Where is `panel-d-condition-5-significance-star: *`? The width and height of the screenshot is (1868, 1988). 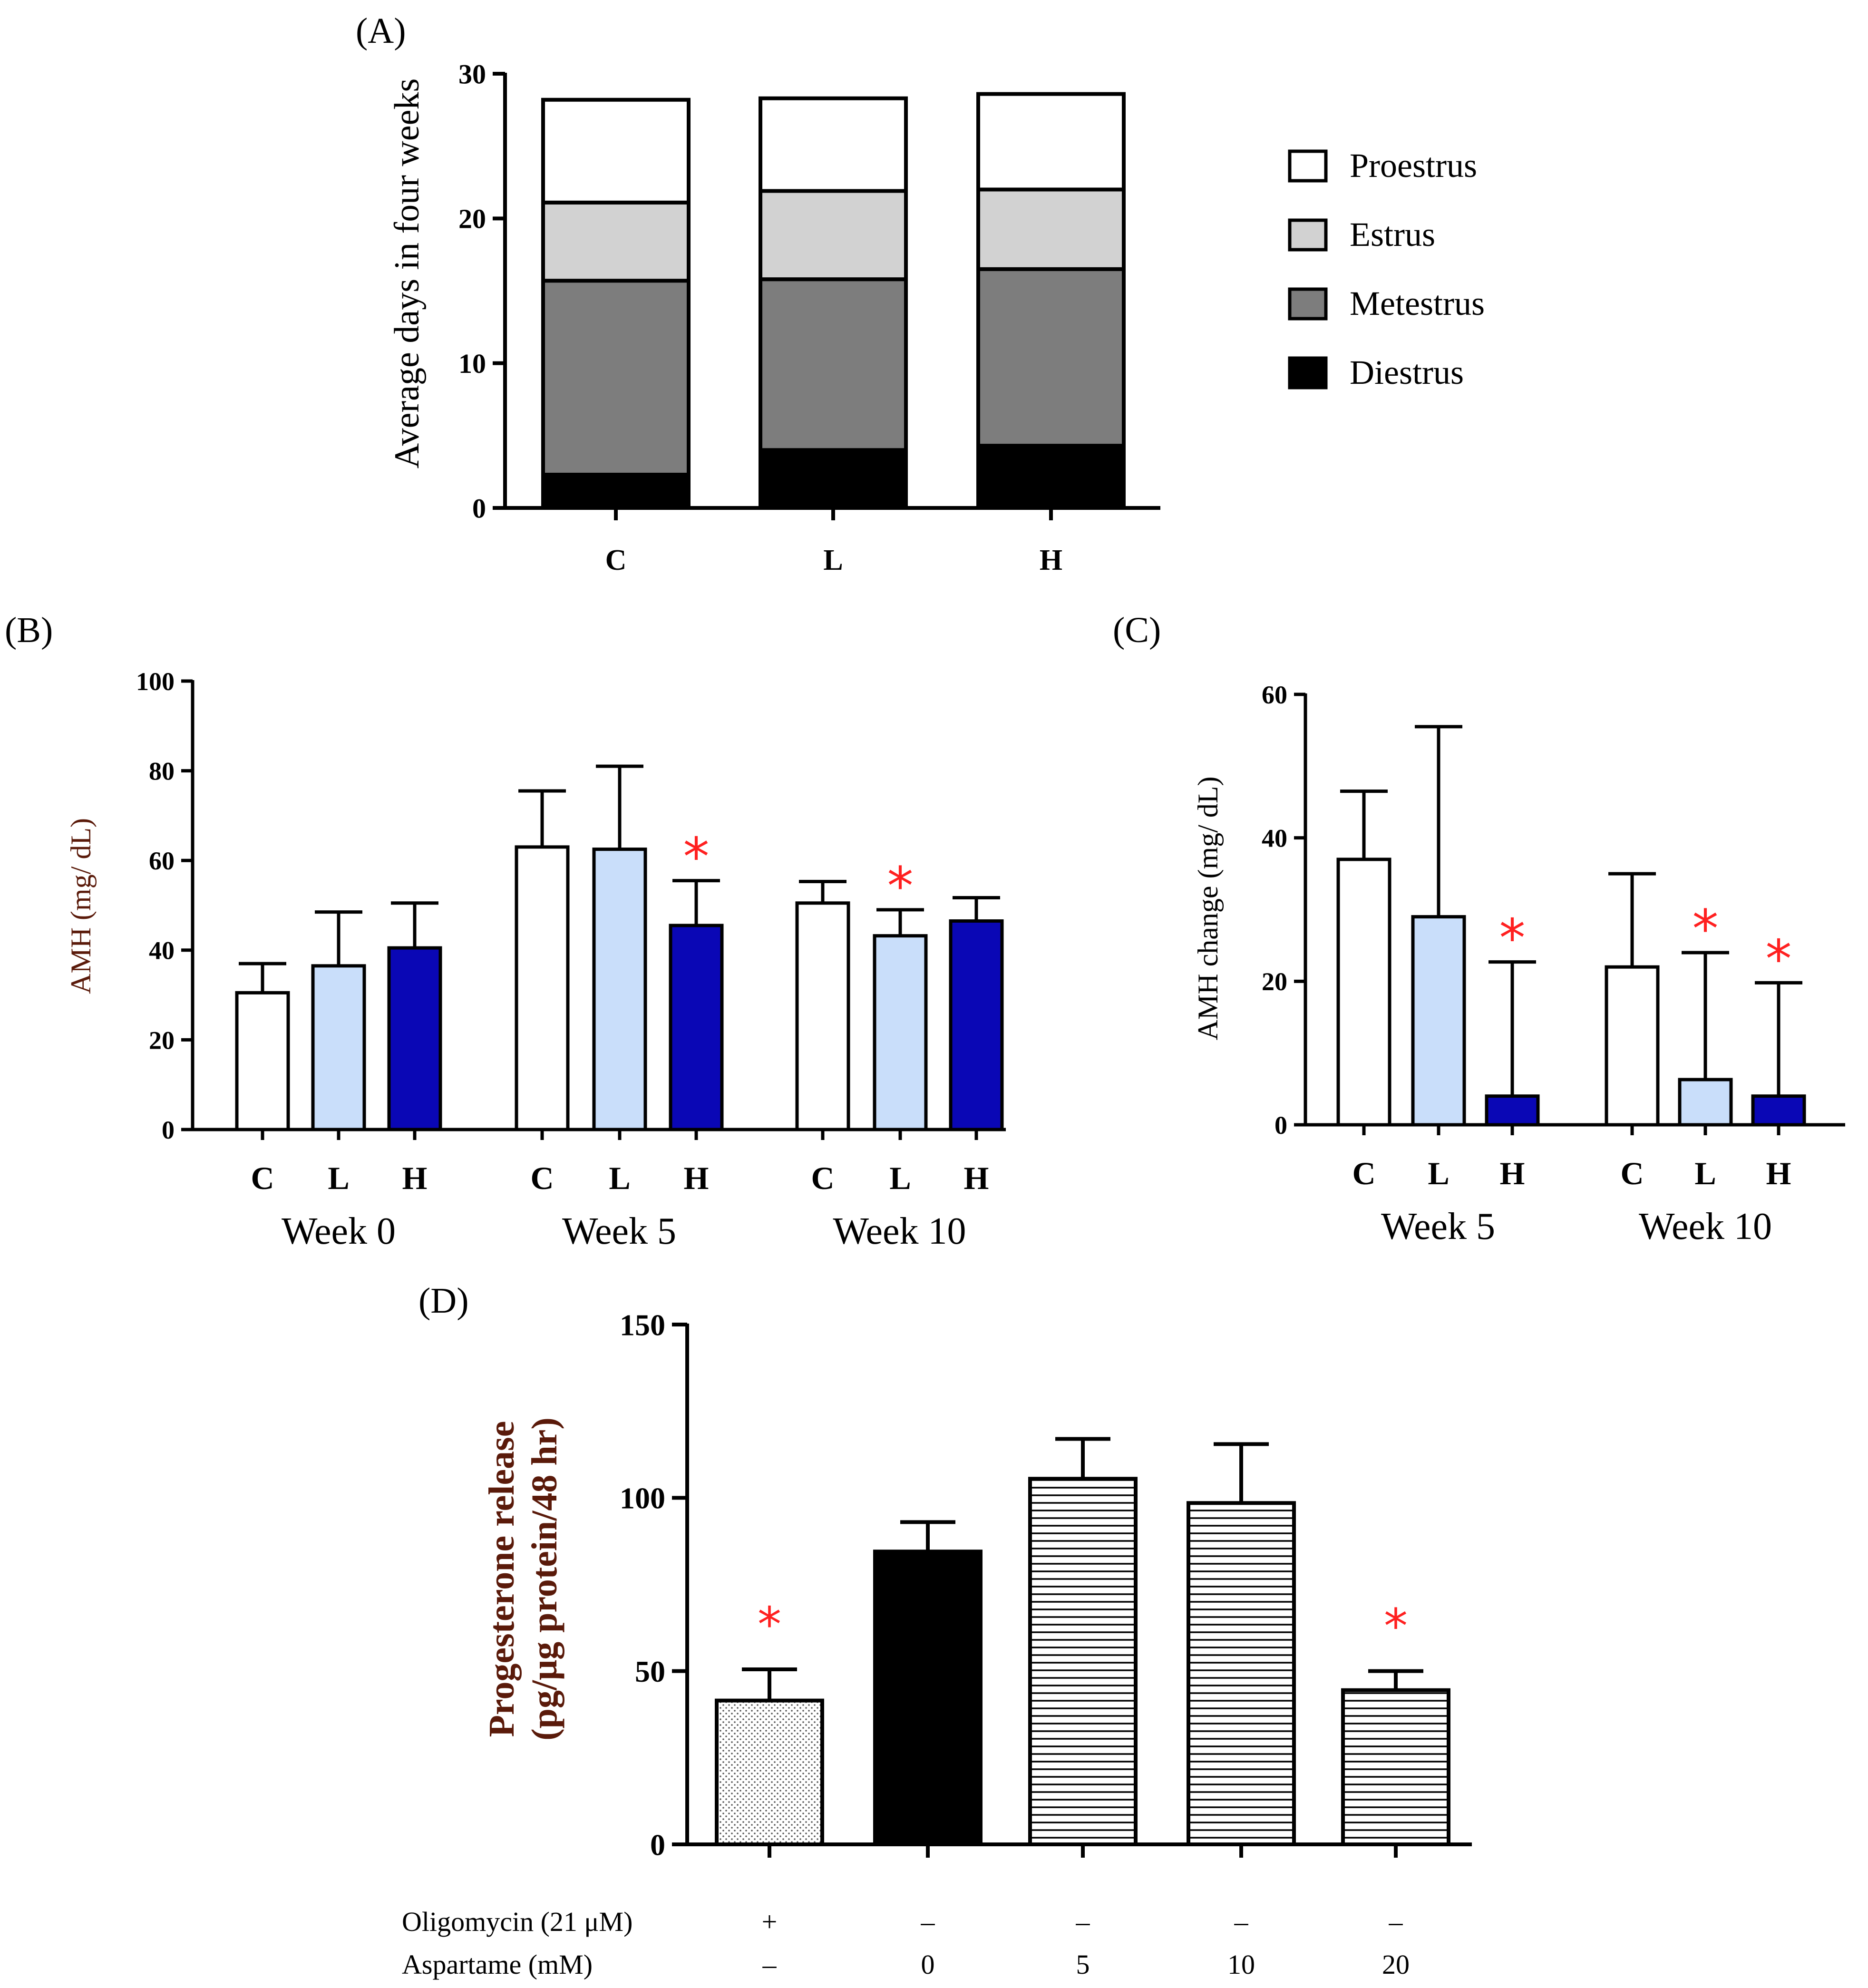
panel-d-condition-5-significance-star: * is located at coordinates (1396, 1626).